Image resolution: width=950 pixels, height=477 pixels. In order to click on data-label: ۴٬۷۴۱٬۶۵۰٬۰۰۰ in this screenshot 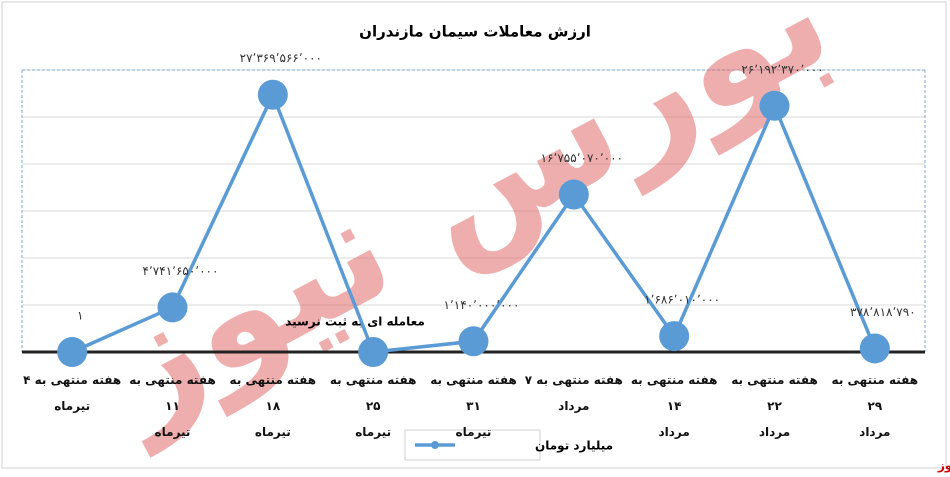, I will do `click(181, 271)`.